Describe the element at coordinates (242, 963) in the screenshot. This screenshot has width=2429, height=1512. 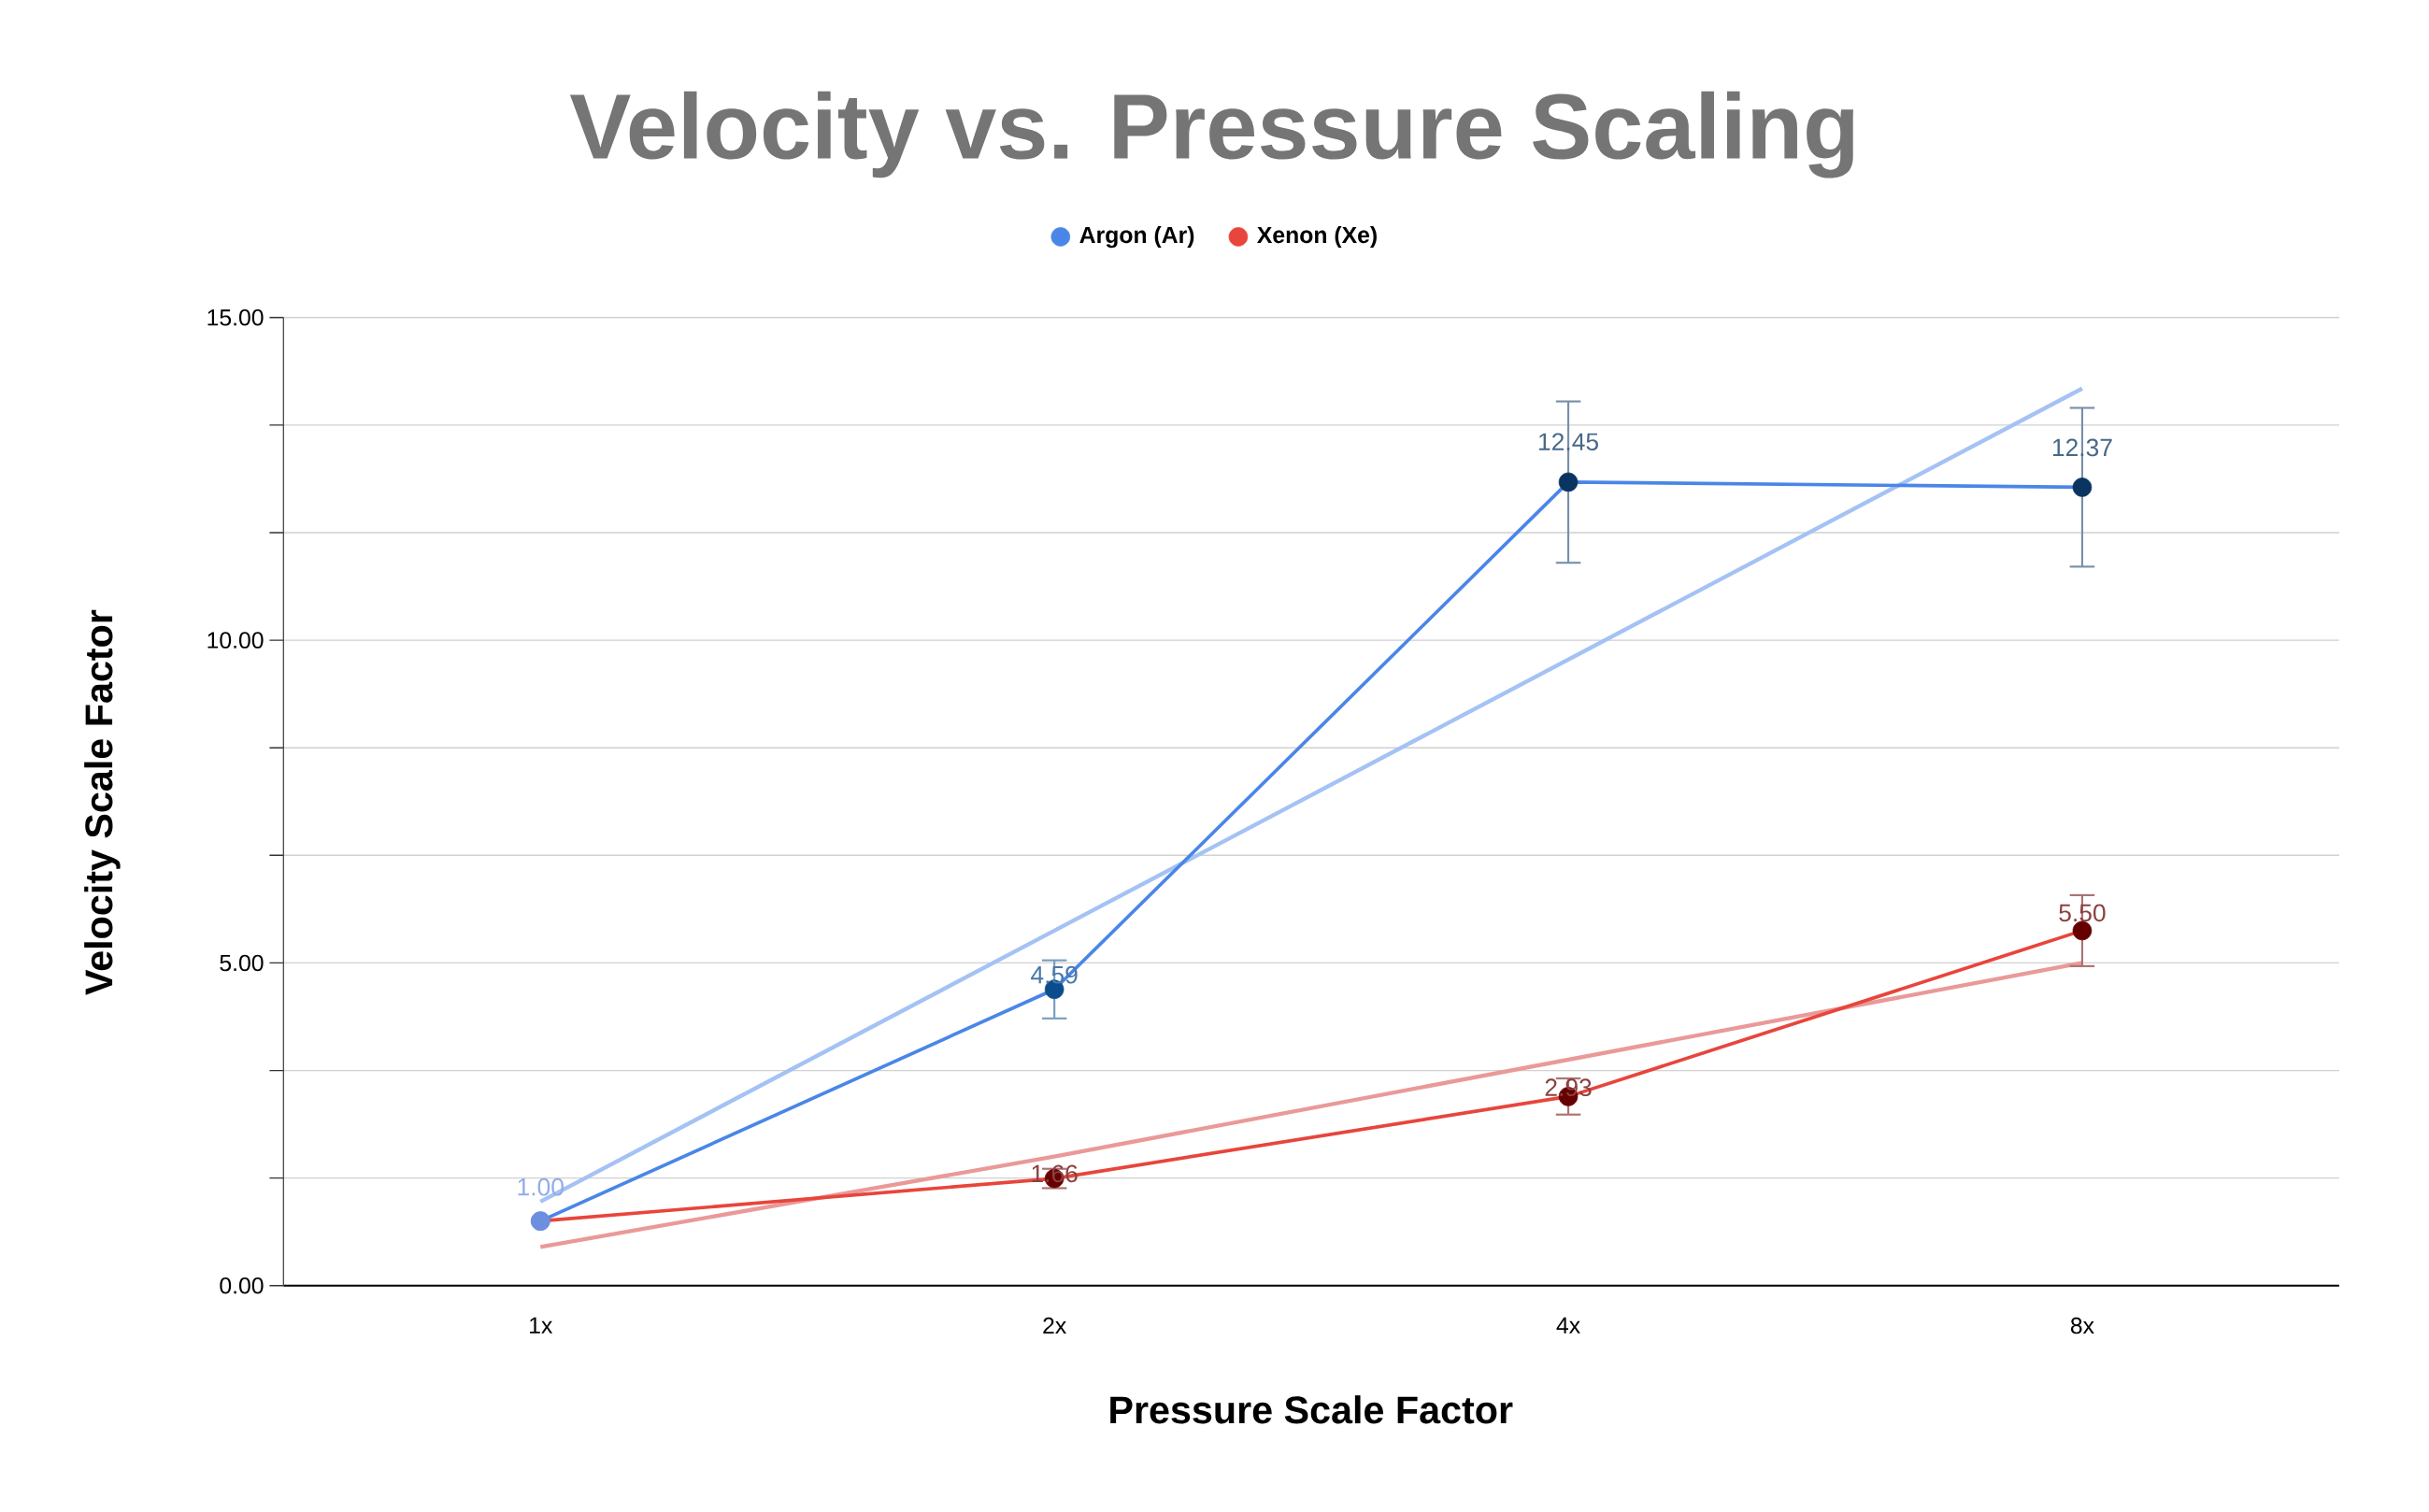
I see `y-tick-label: 5.00` at that location.